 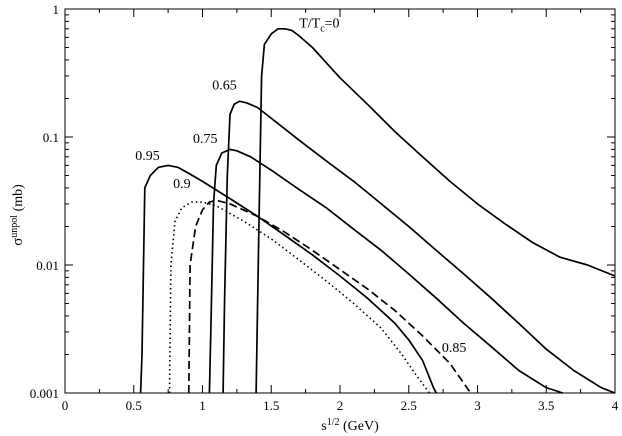 What do you see at coordinates (319, 25) in the screenshot?
I see `curve-label: T/Tc=0` at bounding box center [319, 25].